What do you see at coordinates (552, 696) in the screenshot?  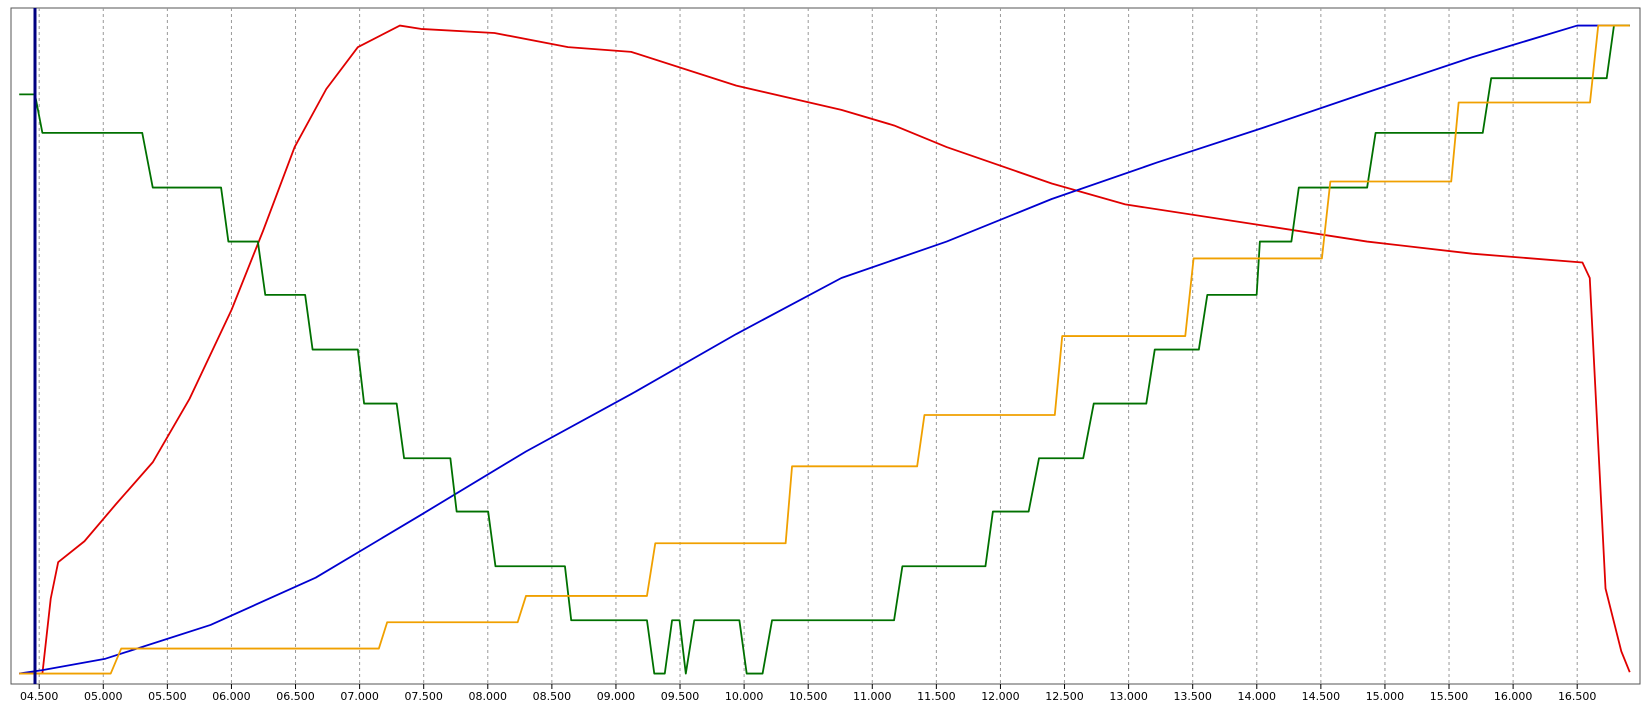 I see `x-tick-label: 08.500` at bounding box center [552, 696].